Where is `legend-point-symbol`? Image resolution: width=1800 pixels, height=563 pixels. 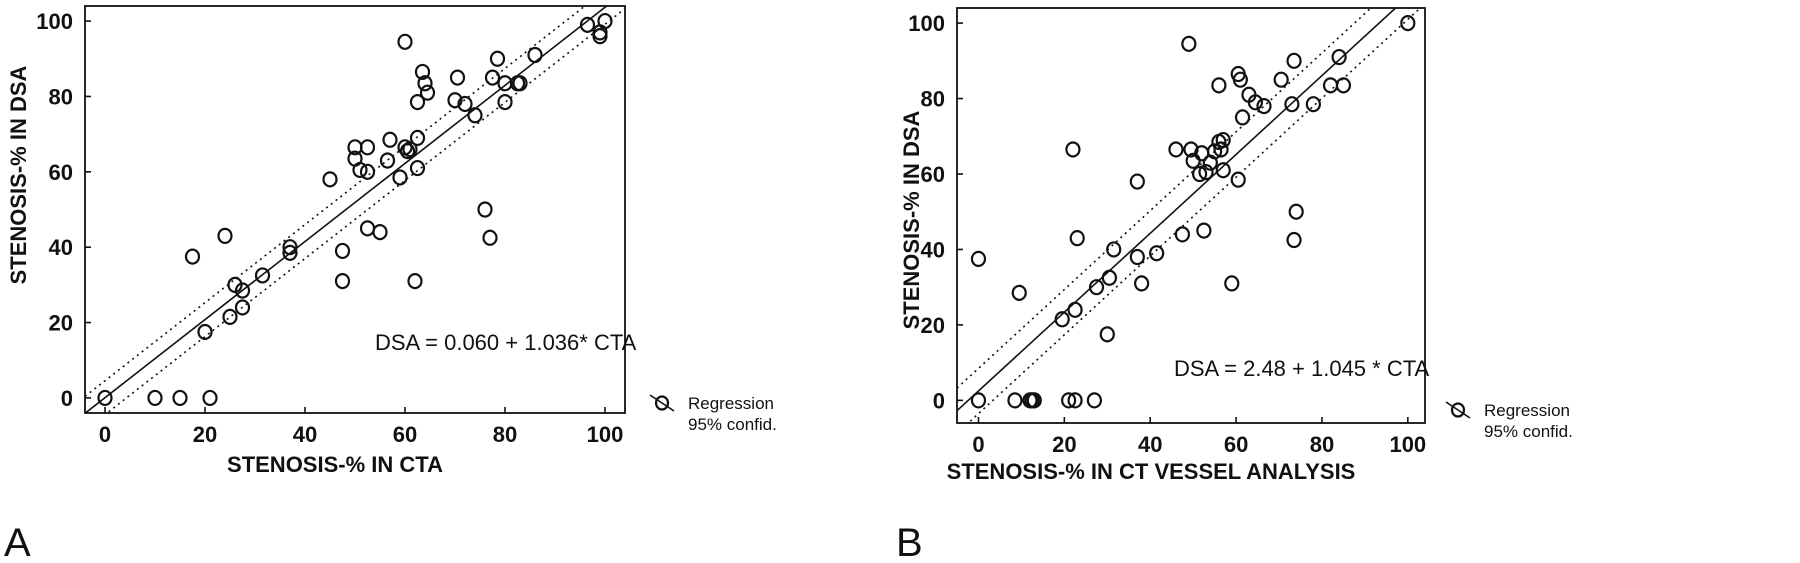
legend-point-symbol is located at coordinates (1458, 410).